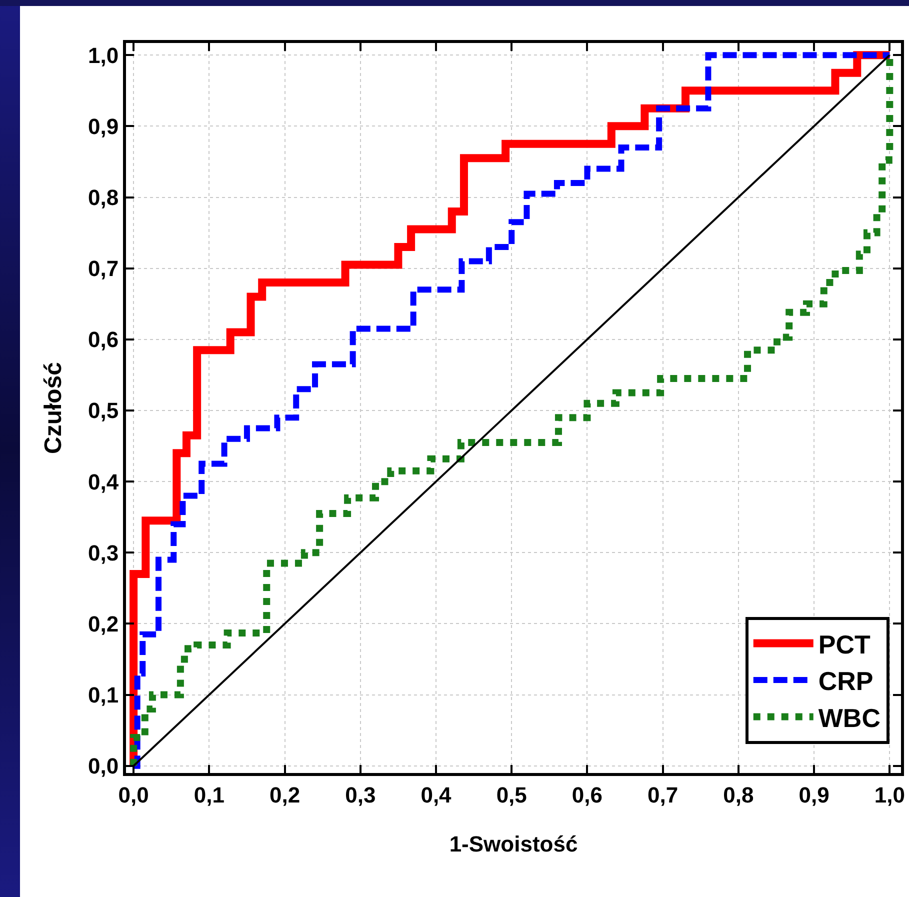 This screenshot has height=897, width=909. Describe the element at coordinates (103, 55) in the screenshot. I see `y-tick-label: 1,0` at that location.